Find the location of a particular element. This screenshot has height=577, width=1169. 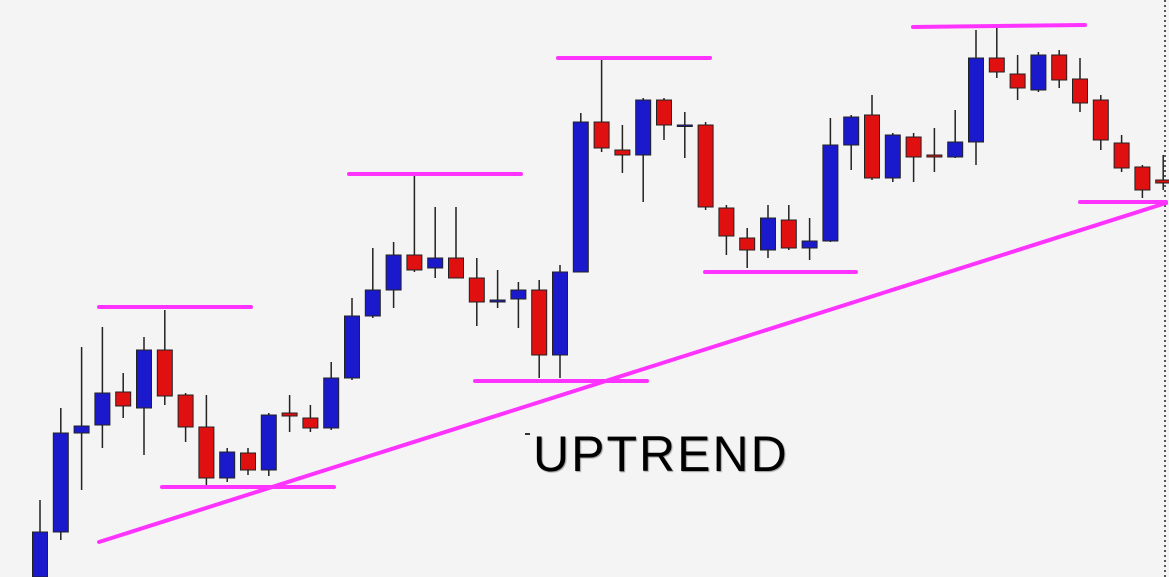

resistance-line is located at coordinates (999, 26).